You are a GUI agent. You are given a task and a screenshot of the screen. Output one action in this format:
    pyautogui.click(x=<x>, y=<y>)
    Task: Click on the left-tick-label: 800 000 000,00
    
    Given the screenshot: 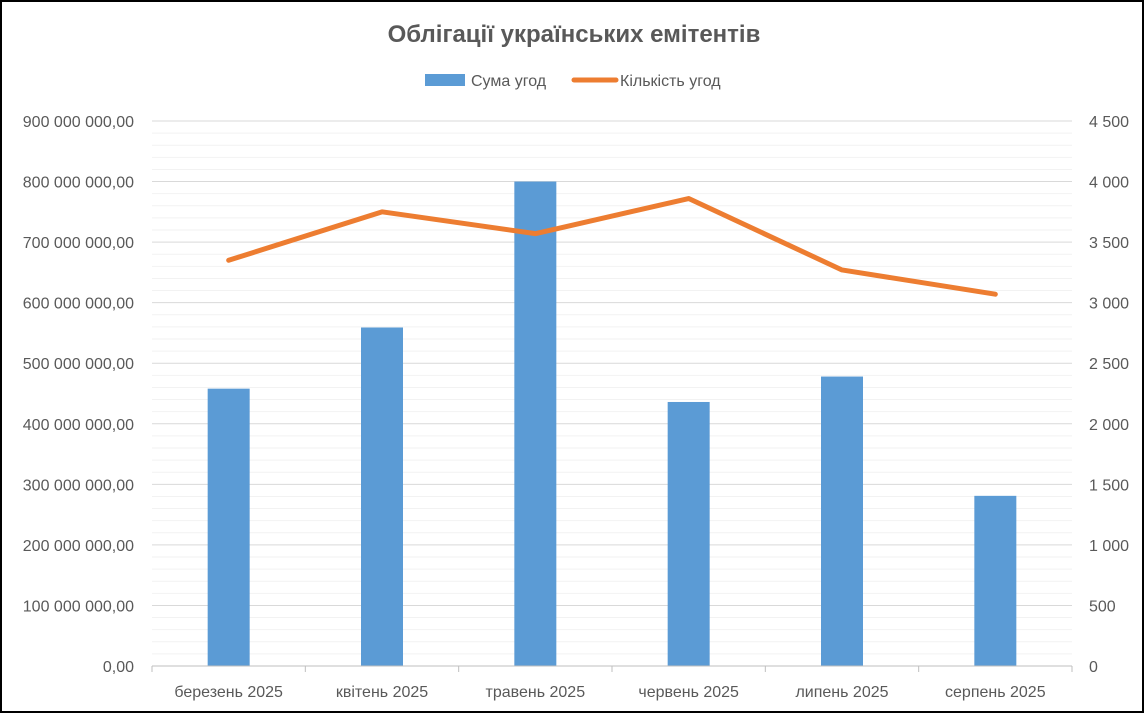 What is the action you would take?
    pyautogui.click(x=78, y=183)
    